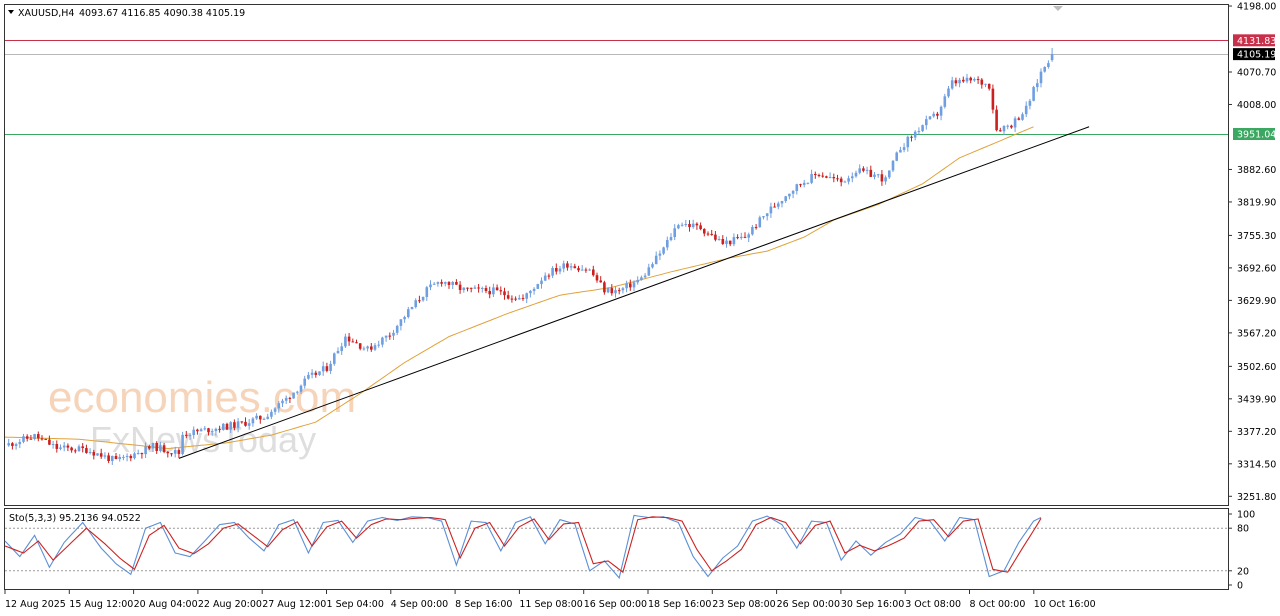 The image size is (1280, 616). What do you see at coordinates (1058, 8) in the screenshot?
I see `chart-shift-marker-icon` at bounding box center [1058, 8].